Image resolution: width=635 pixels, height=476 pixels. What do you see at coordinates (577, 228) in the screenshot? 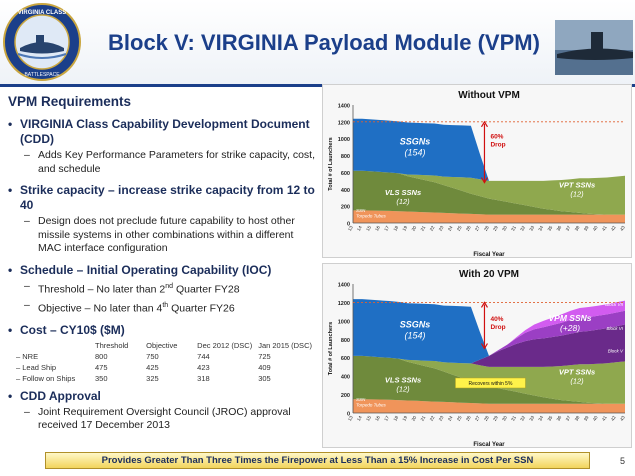
I see `x-tick-label: 38` at bounding box center [577, 228].